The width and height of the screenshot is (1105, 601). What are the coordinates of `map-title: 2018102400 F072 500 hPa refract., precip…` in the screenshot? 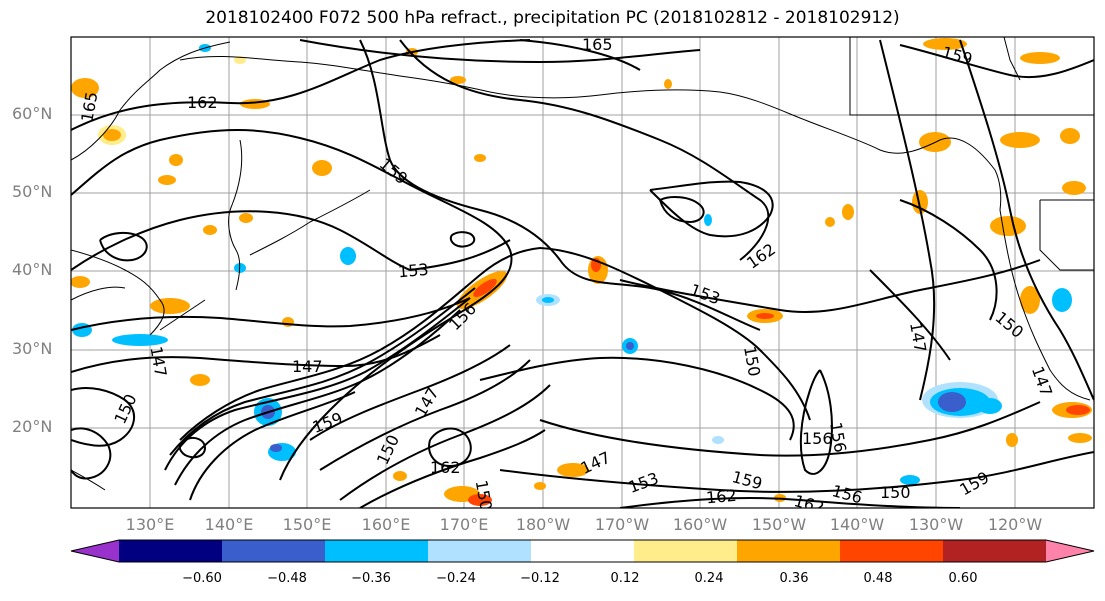 It's located at (552, 18).